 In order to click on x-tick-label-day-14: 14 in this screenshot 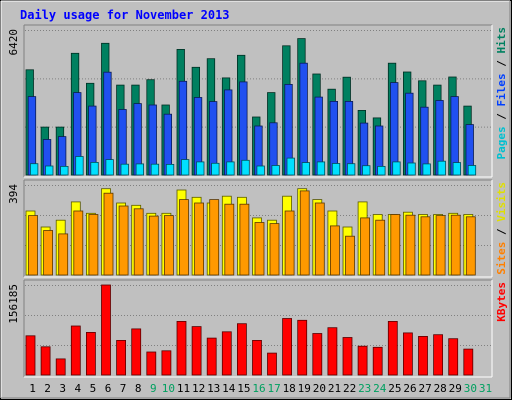, I will do `click(229, 388)`.